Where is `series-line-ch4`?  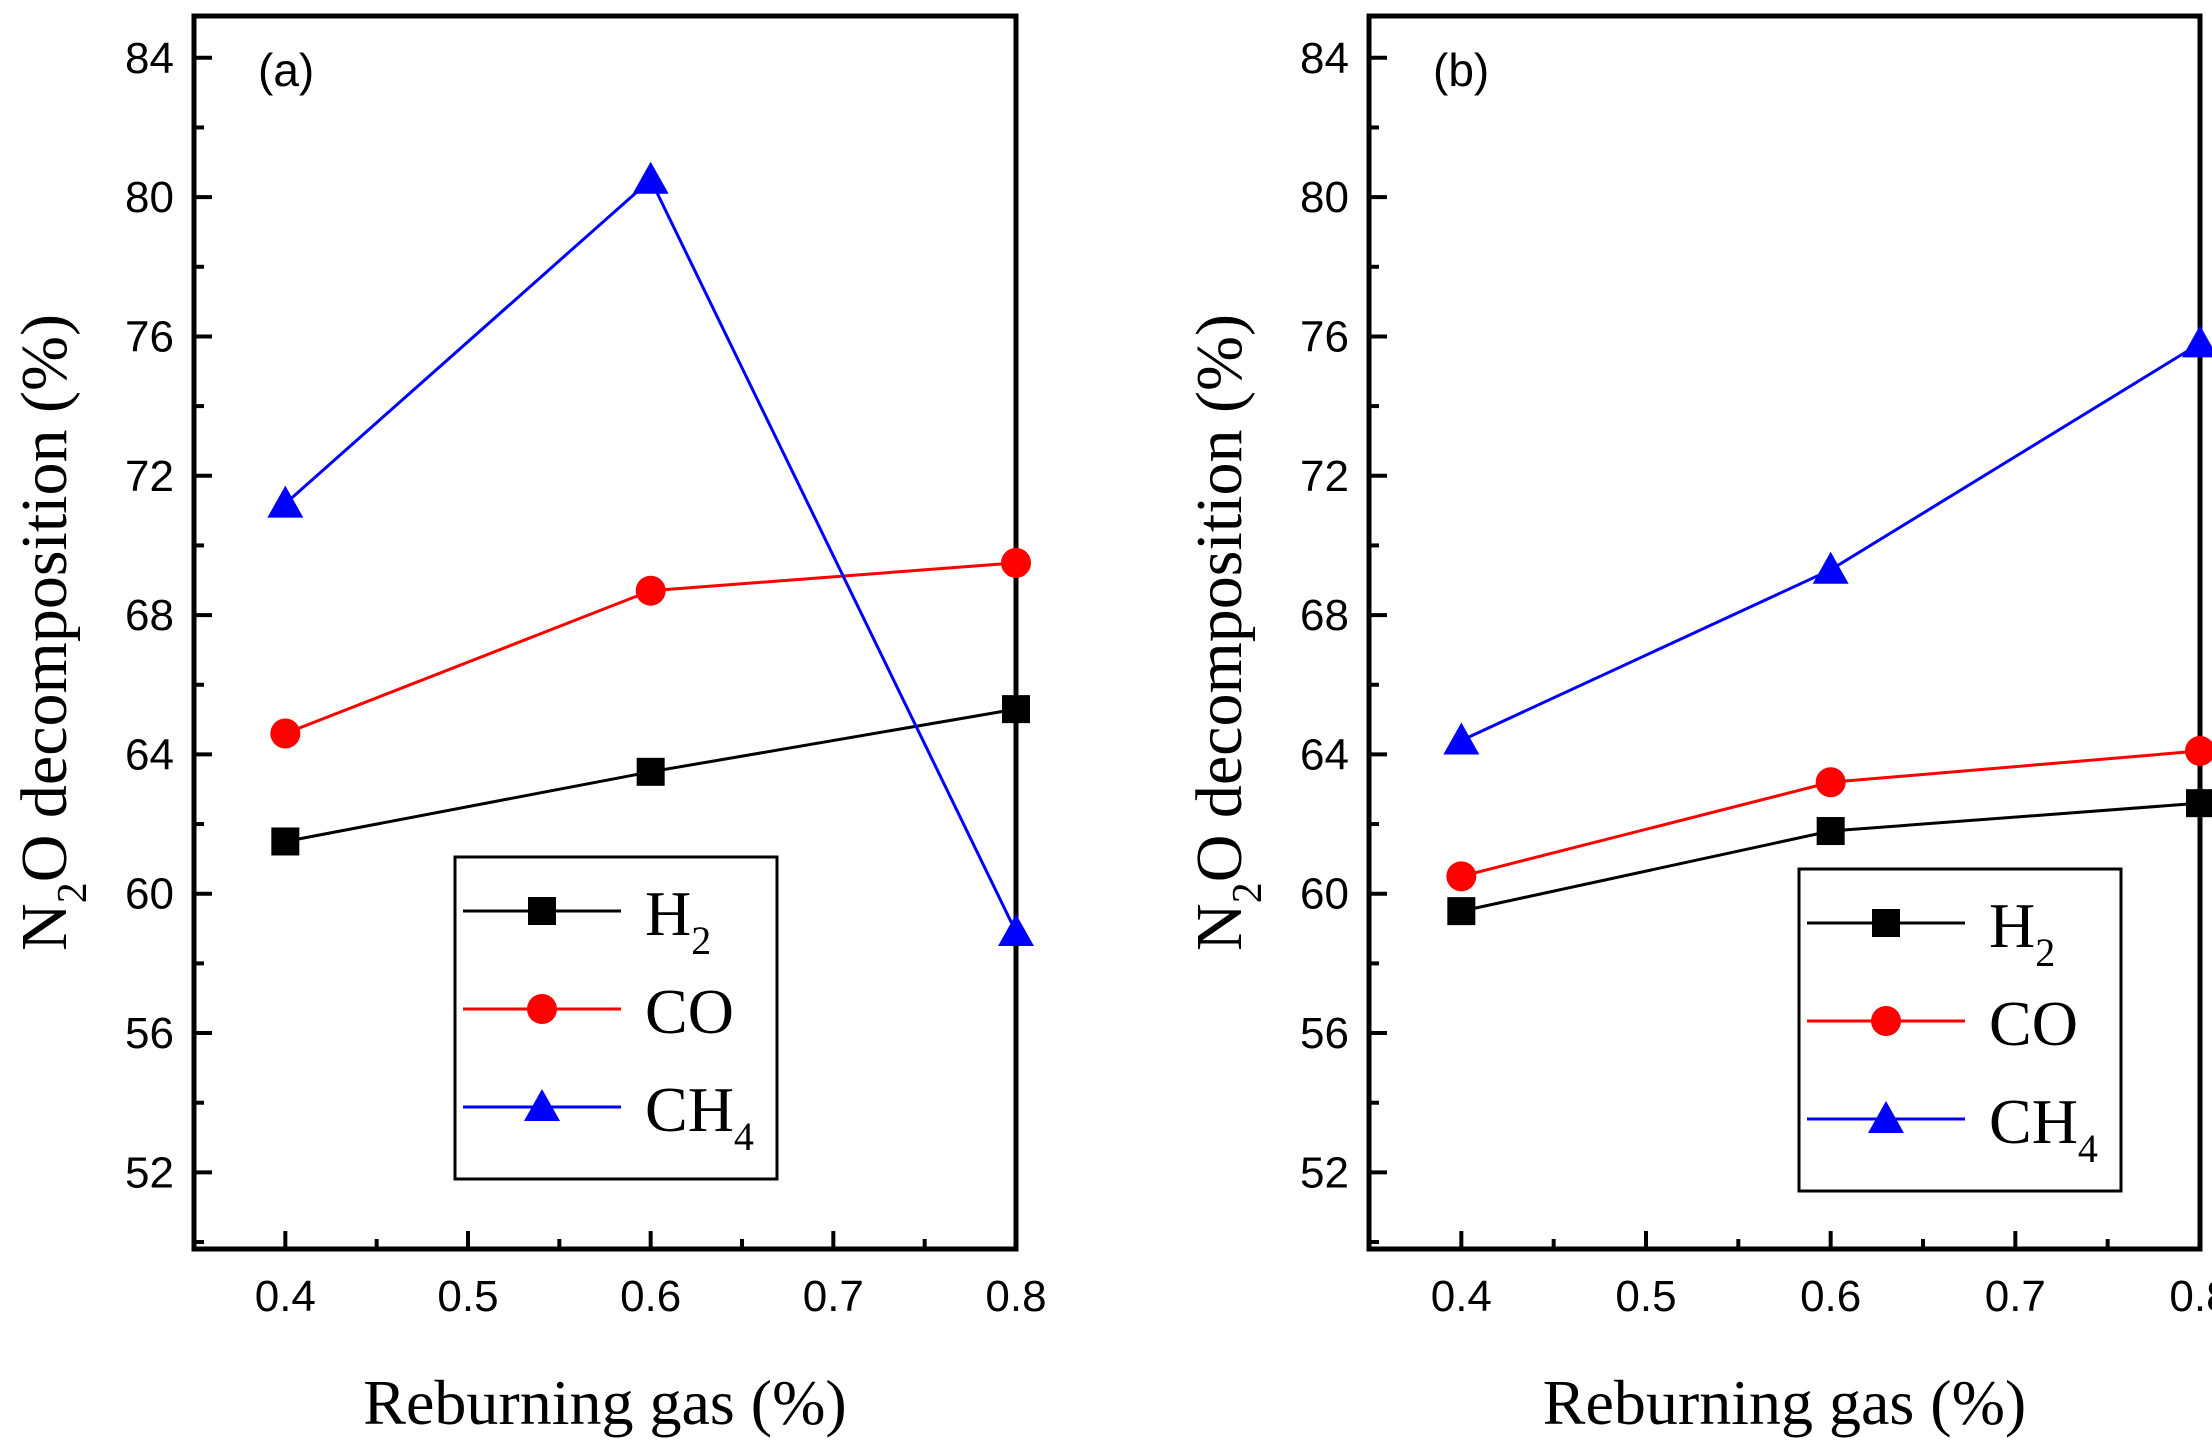 series-line-ch4 is located at coordinates (1830, 542).